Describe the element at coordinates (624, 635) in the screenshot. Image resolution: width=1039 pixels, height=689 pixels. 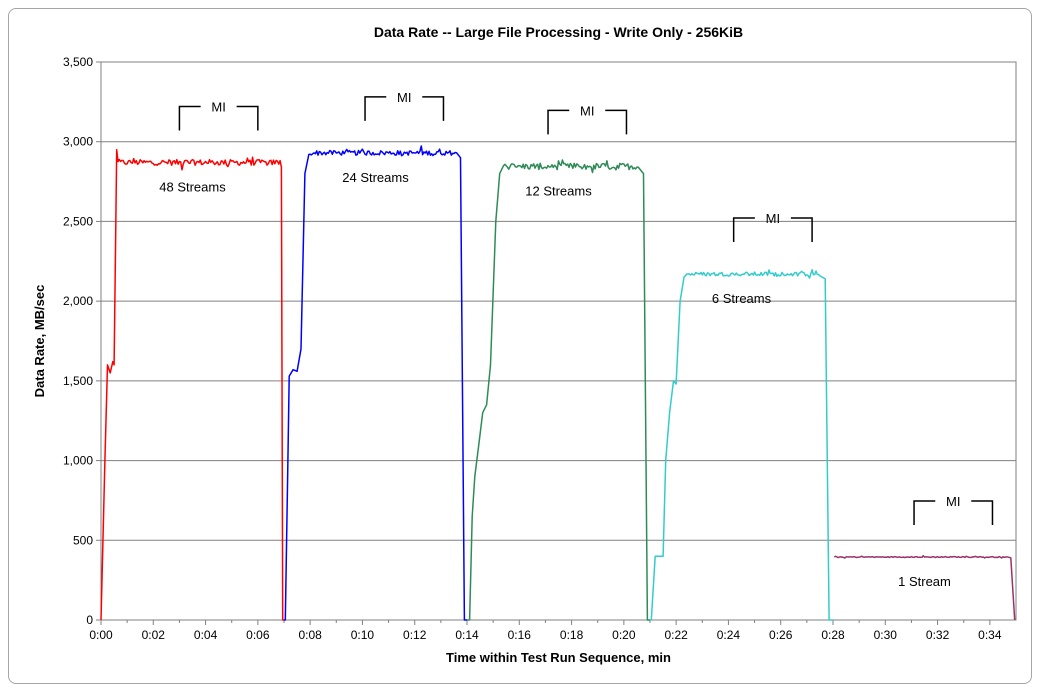
I see `x-tick-label: 0:20` at that location.